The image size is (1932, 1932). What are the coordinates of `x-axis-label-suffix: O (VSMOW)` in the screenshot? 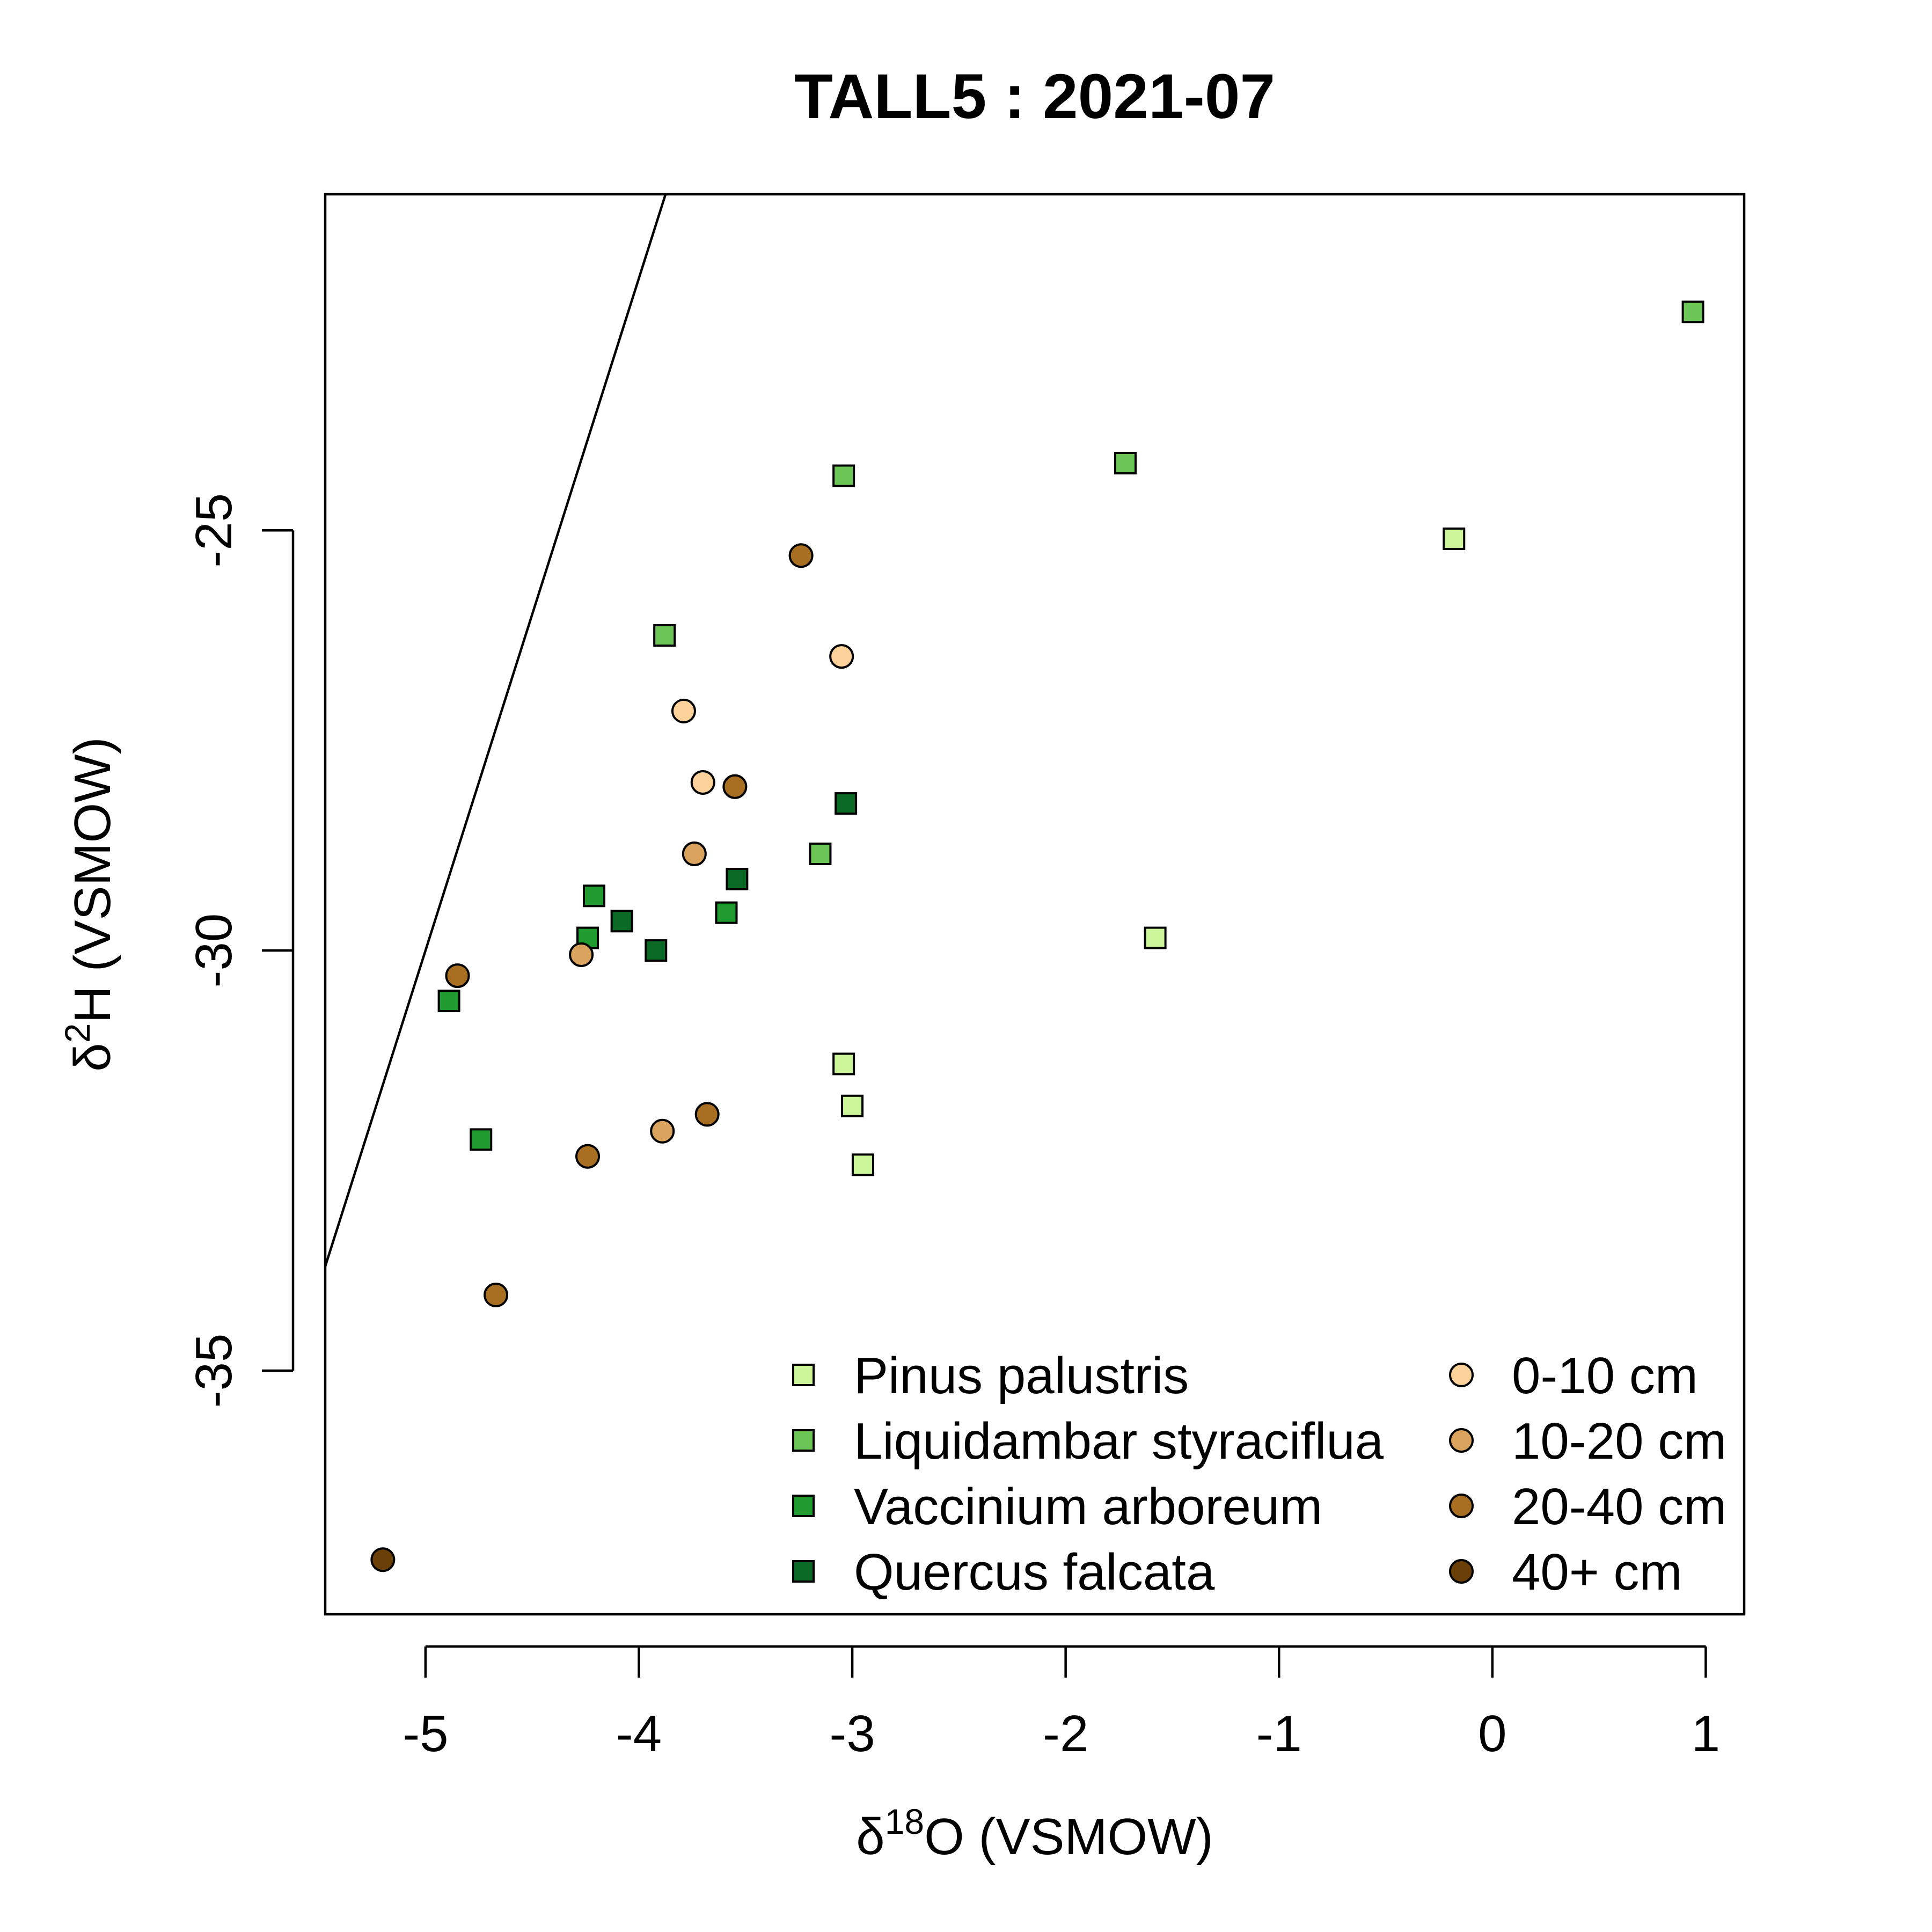 It's located at (1068, 1836).